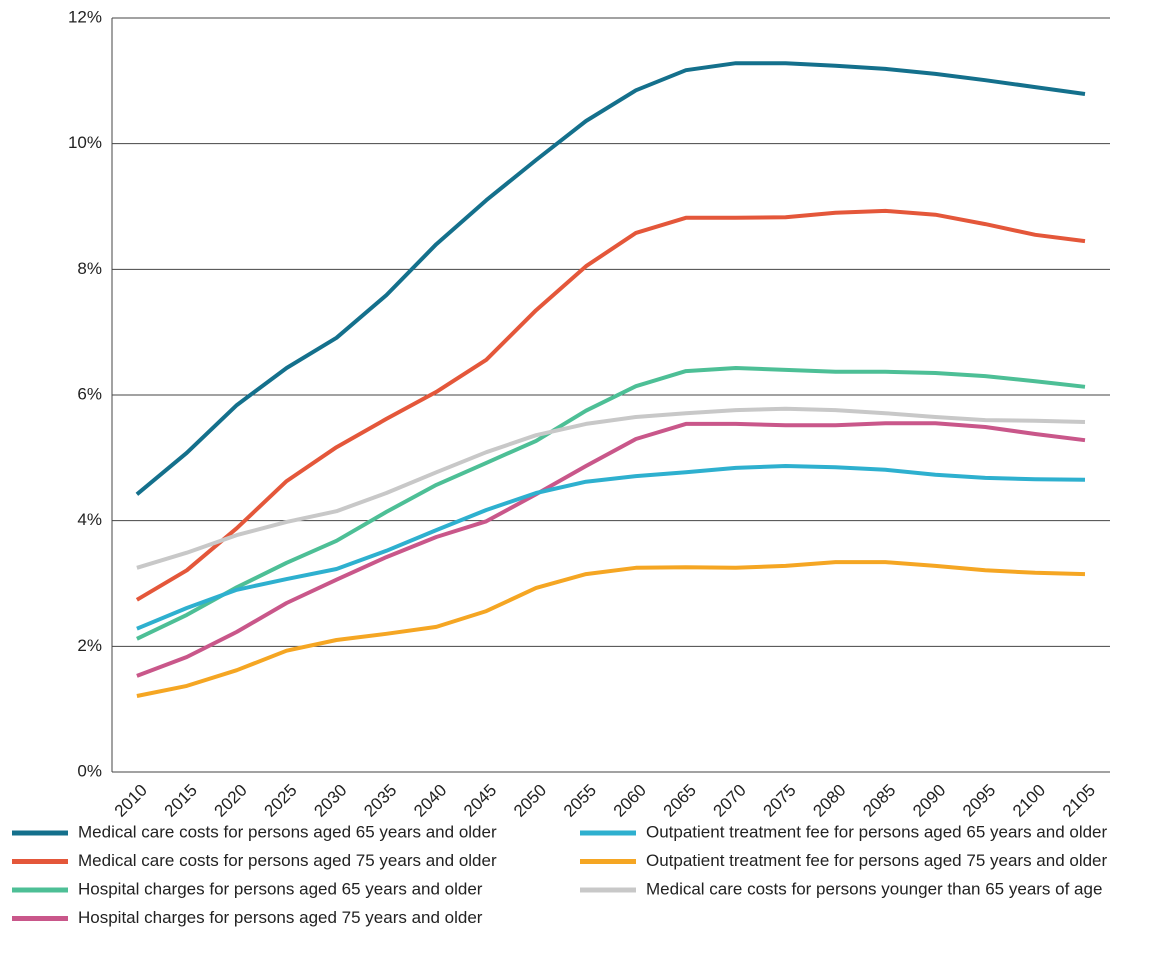  Describe the element at coordinates (1029, 801) in the screenshot. I see `x-tick-label: 2100` at that location.